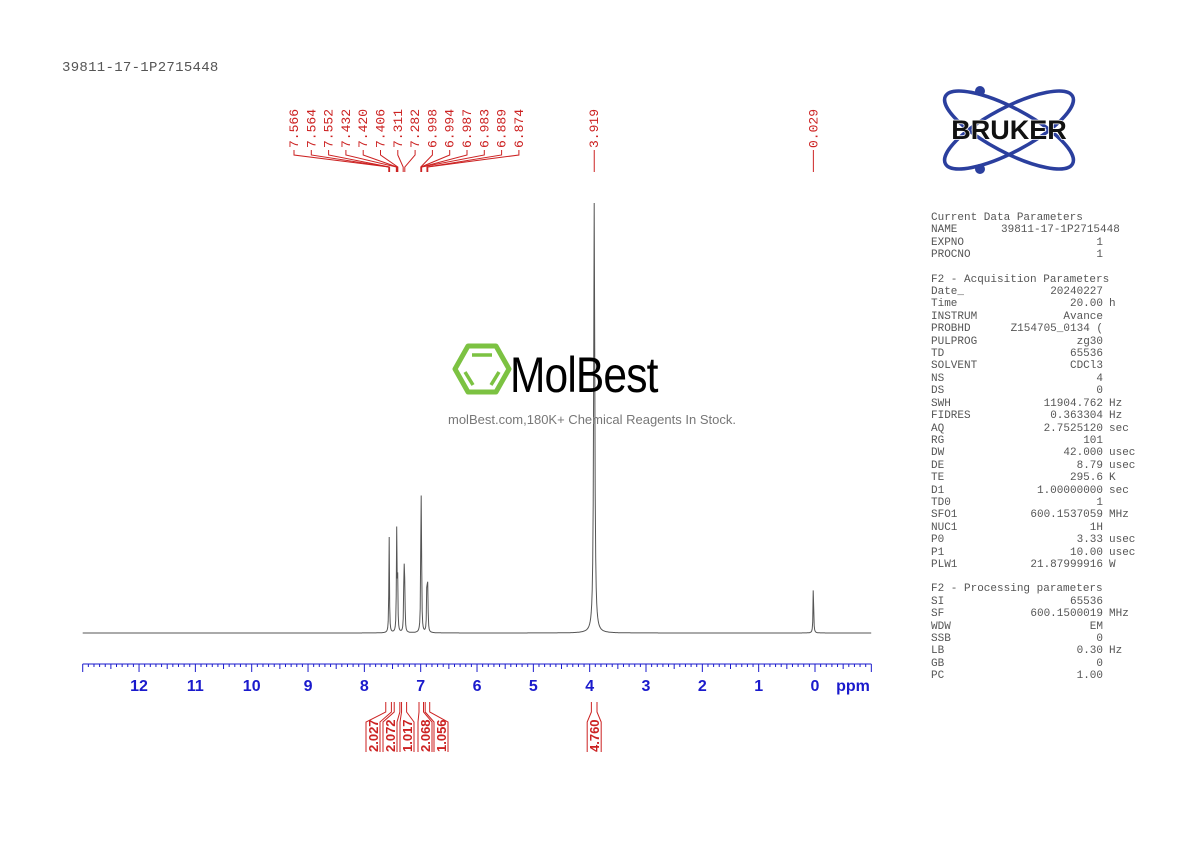 This screenshot has width=1190, height=842. I want to click on peak-label: 6.994, so click(450, 128).